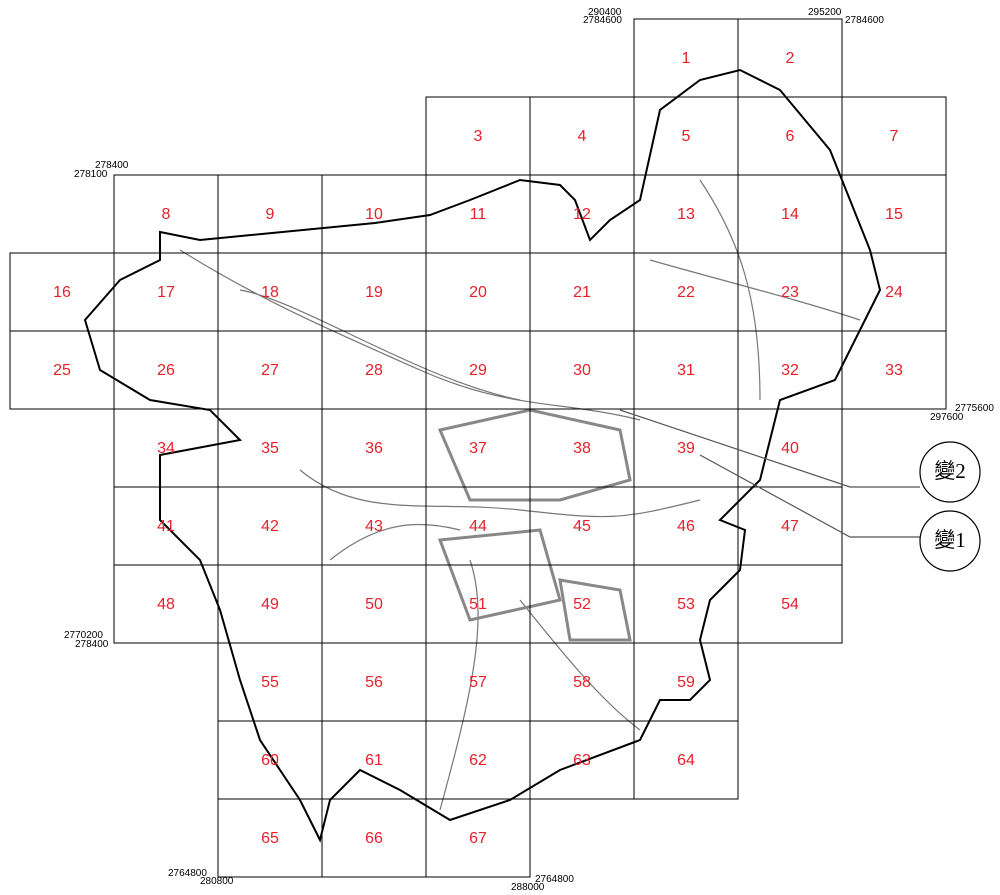 This screenshot has height=895, width=1000. What do you see at coordinates (374, 448) in the screenshot?
I see `sheet-number: 36` at bounding box center [374, 448].